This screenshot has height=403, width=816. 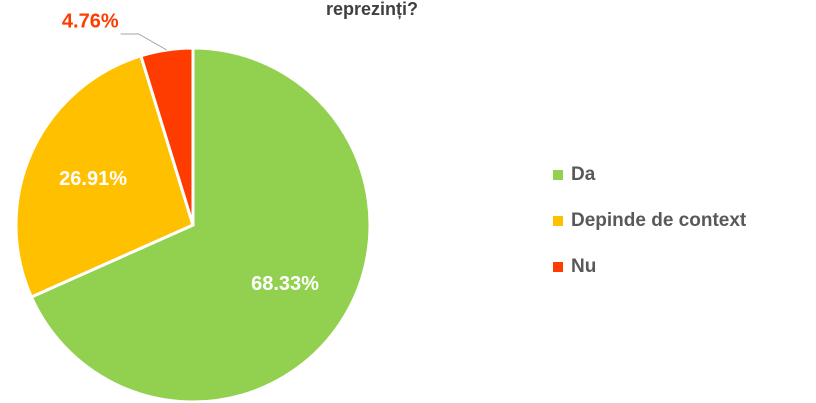 I want to click on data-label: 26.91%, so click(x=93, y=179).